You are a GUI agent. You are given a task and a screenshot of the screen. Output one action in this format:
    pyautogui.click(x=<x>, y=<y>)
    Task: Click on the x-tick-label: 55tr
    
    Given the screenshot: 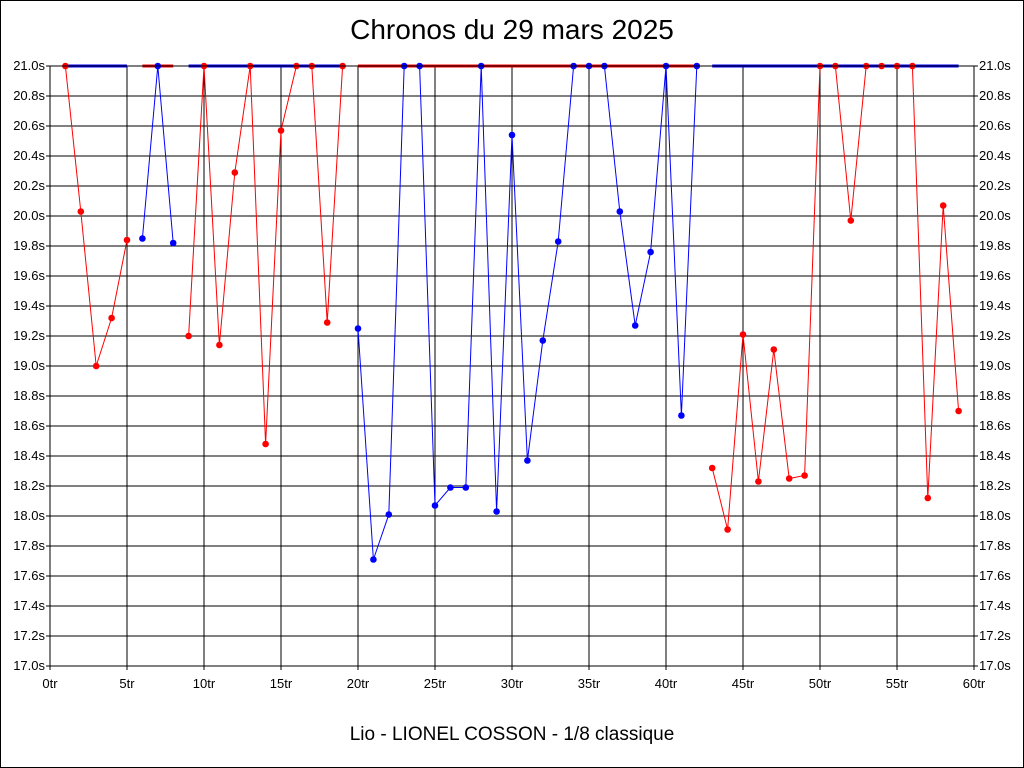 What is the action you would take?
    pyautogui.click(x=897, y=683)
    